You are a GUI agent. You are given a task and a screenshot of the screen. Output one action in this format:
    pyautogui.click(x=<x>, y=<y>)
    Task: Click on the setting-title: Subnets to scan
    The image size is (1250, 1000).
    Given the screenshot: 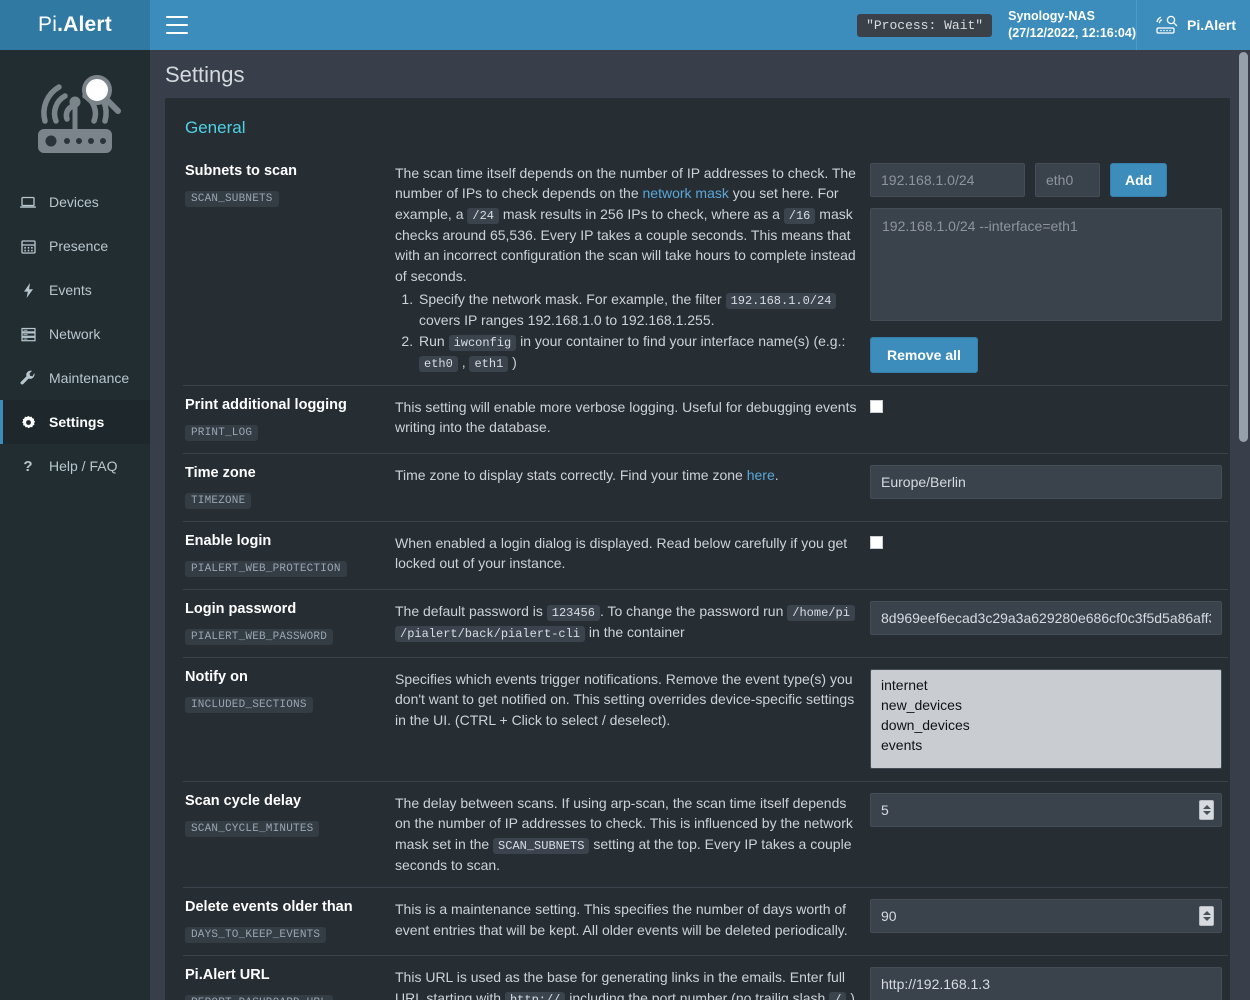 What is the action you would take?
    pyautogui.click(x=241, y=171)
    